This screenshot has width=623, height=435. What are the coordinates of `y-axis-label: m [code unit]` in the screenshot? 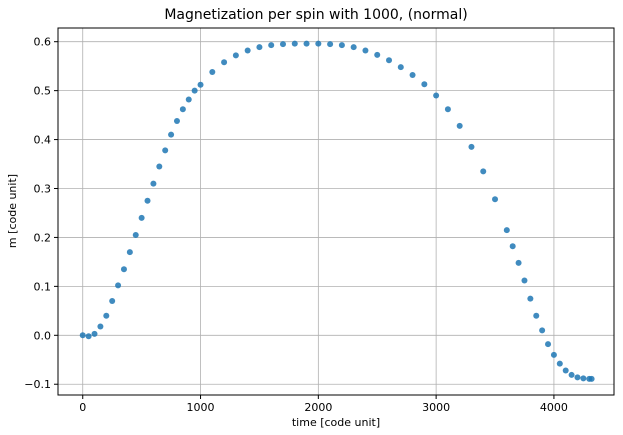 It's located at (12, 211).